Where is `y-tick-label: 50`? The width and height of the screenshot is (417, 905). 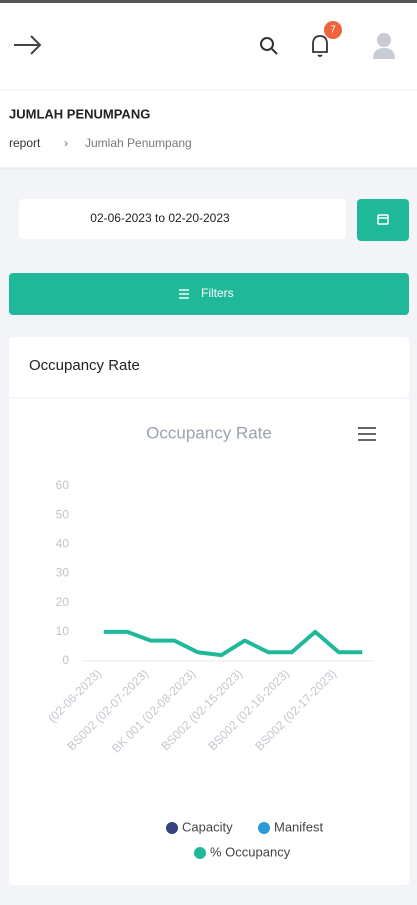
y-tick-label: 50 is located at coordinates (63, 514).